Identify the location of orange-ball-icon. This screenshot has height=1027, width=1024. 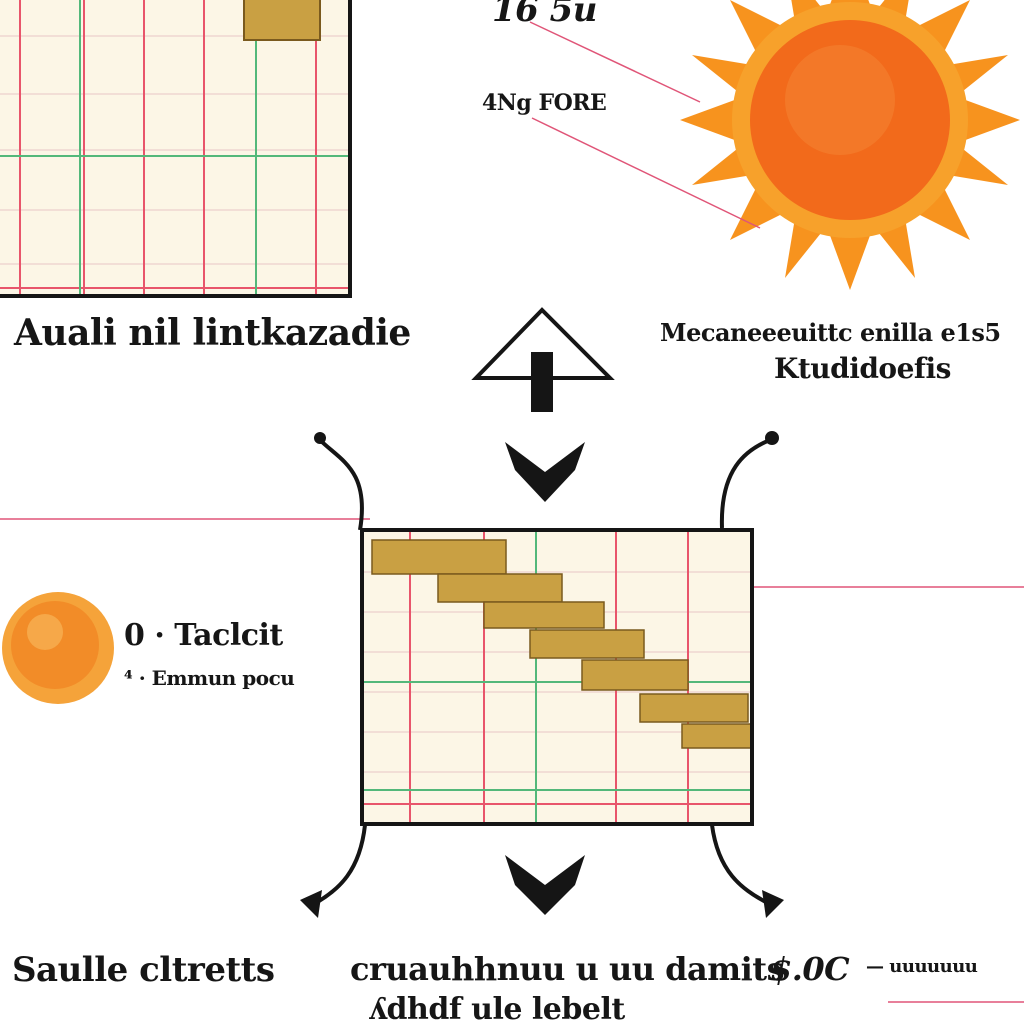
(58, 648).